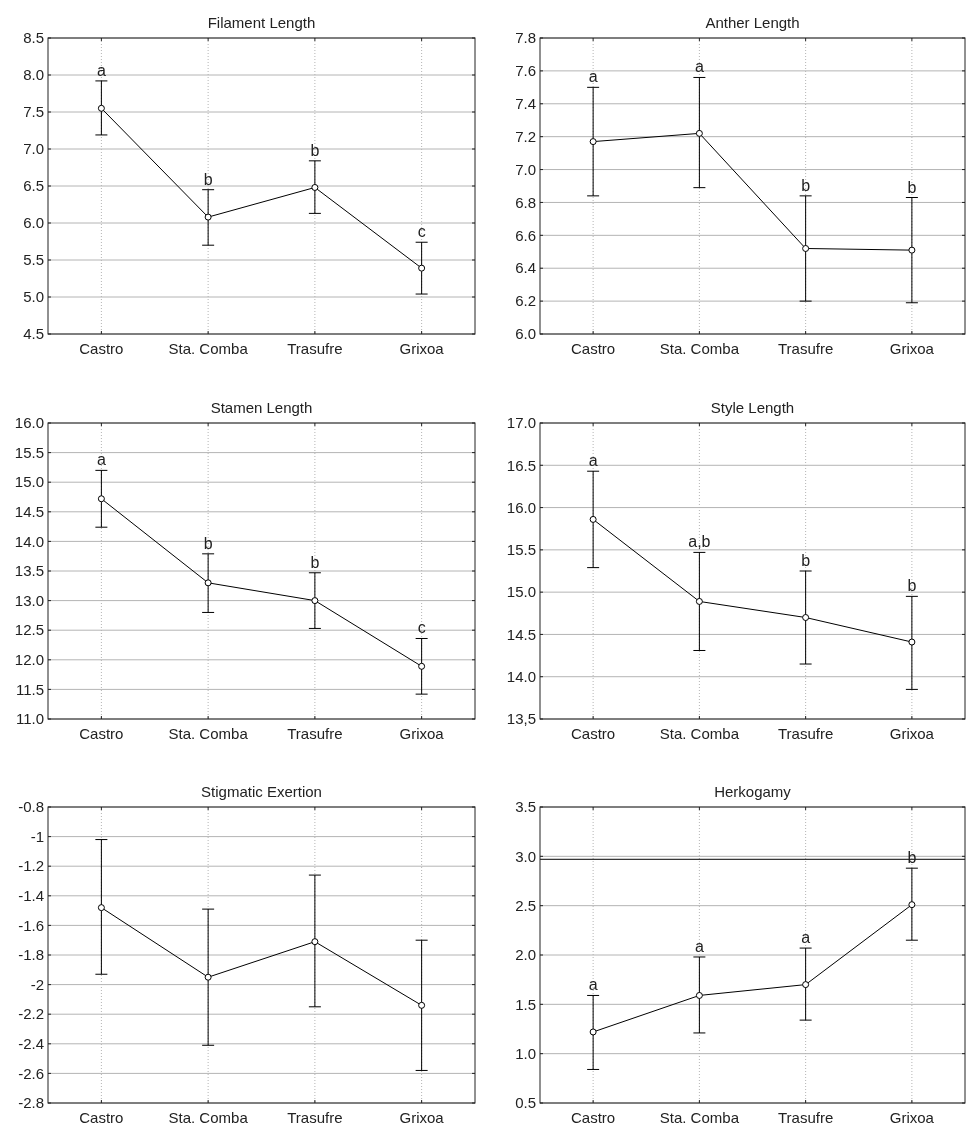 The height and width of the screenshot is (1128, 969). What do you see at coordinates (31, 807) in the screenshot?
I see `y-tick-label: -0.8` at bounding box center [31, 807].